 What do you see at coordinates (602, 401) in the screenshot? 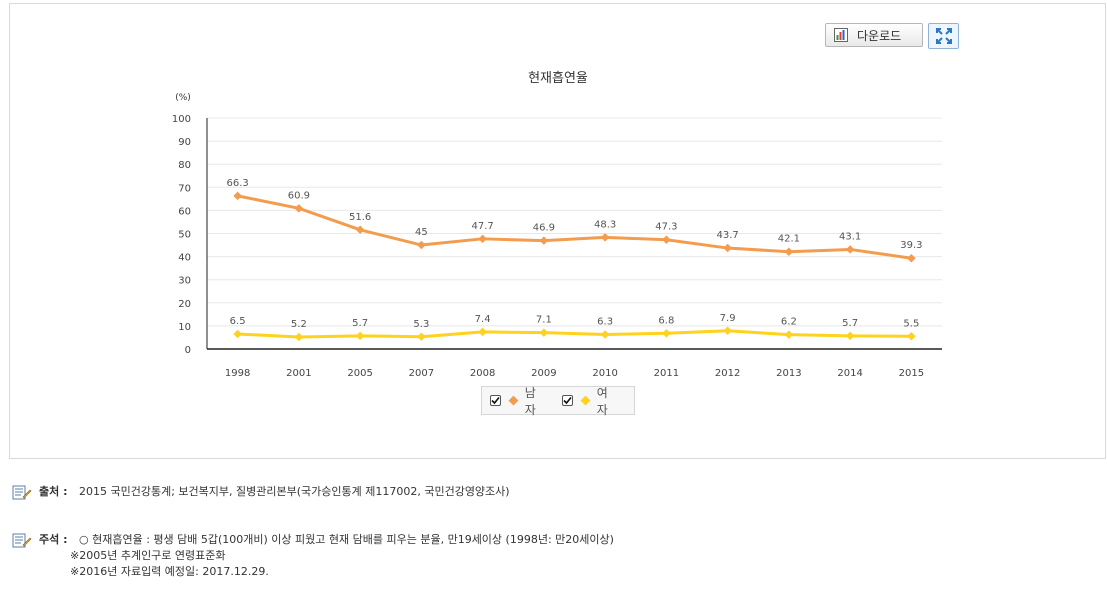
I see `legend-label-female: 여자` at bounding box center [602, 401].